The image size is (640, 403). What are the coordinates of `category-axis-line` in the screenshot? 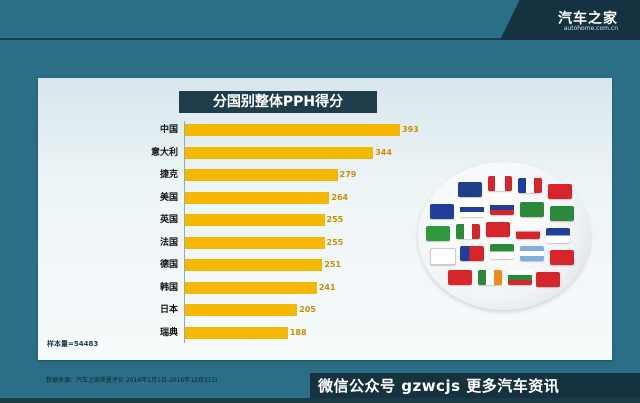 It's located at (184, 232).